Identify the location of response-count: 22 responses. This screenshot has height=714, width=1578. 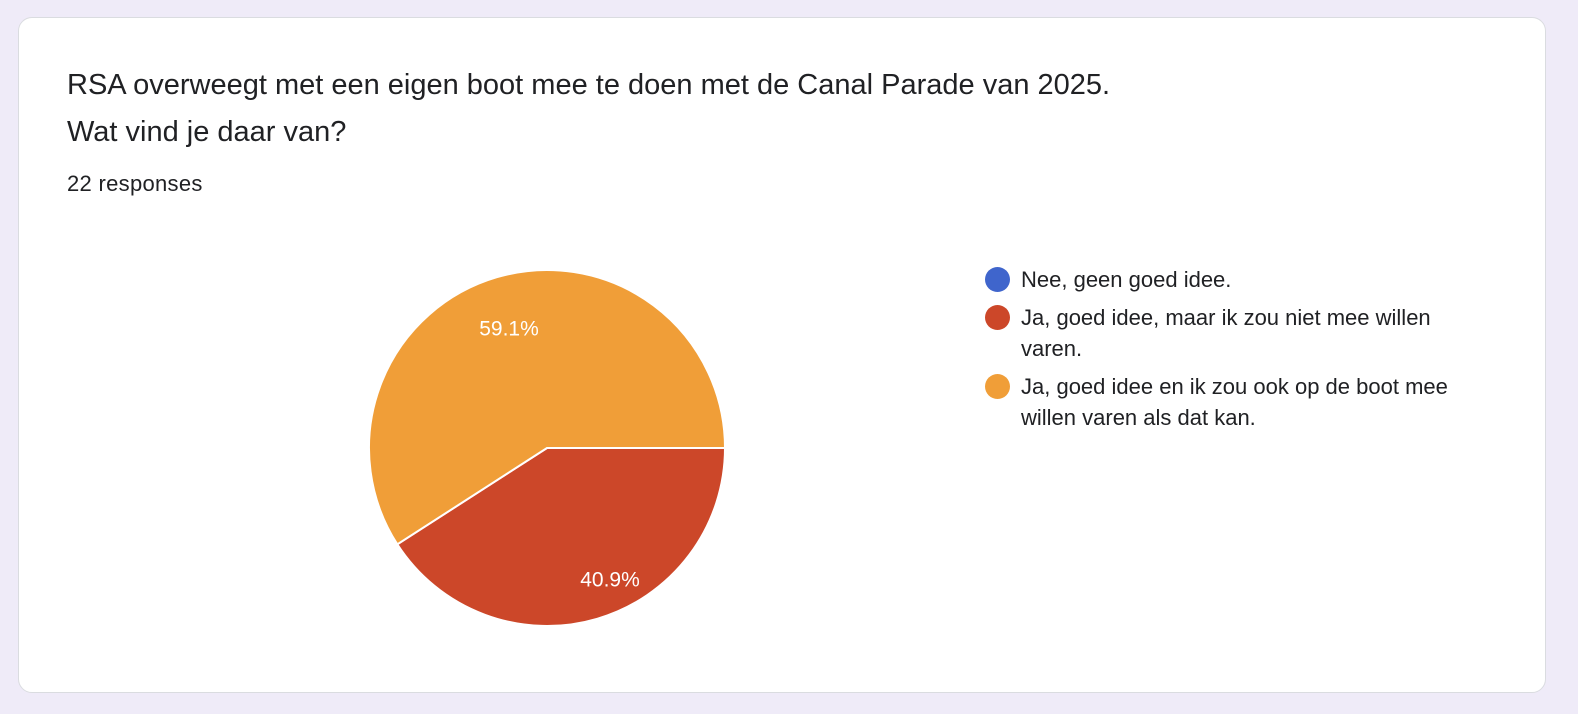
(135, 183).